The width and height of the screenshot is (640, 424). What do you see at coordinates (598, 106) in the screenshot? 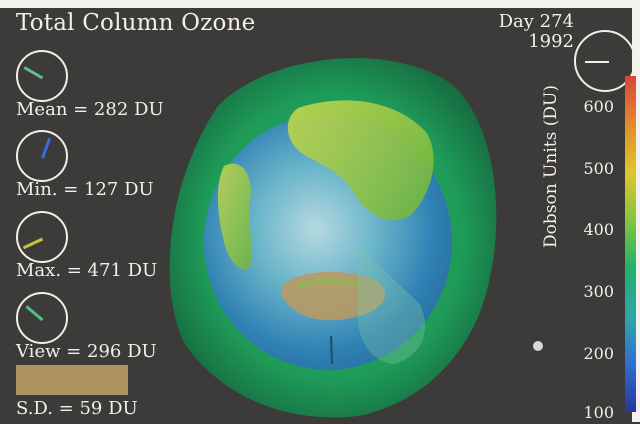
I see `colorbar-tick-600: 600` at bounding box center [598, 106].